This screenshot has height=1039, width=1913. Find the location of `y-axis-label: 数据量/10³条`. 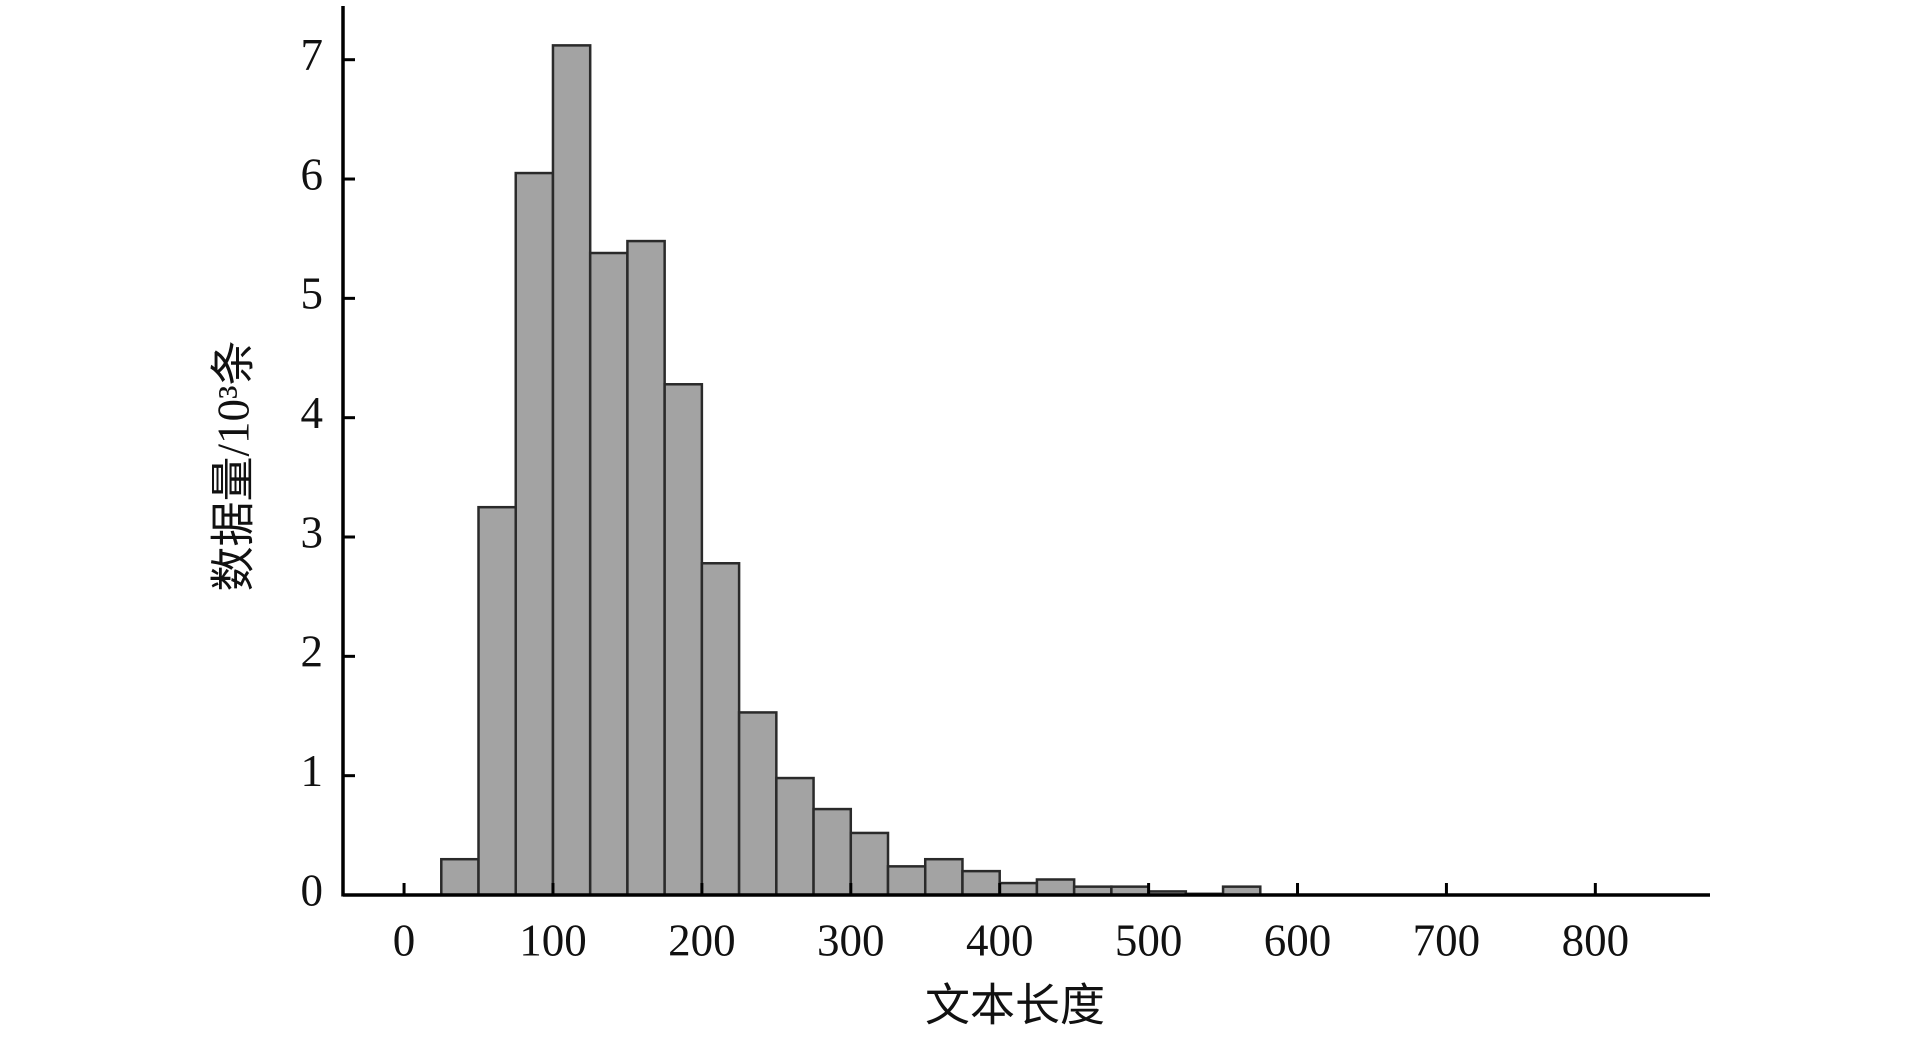

y-axis-label: 数据量/10³条 is located at coordinates (233, 466).